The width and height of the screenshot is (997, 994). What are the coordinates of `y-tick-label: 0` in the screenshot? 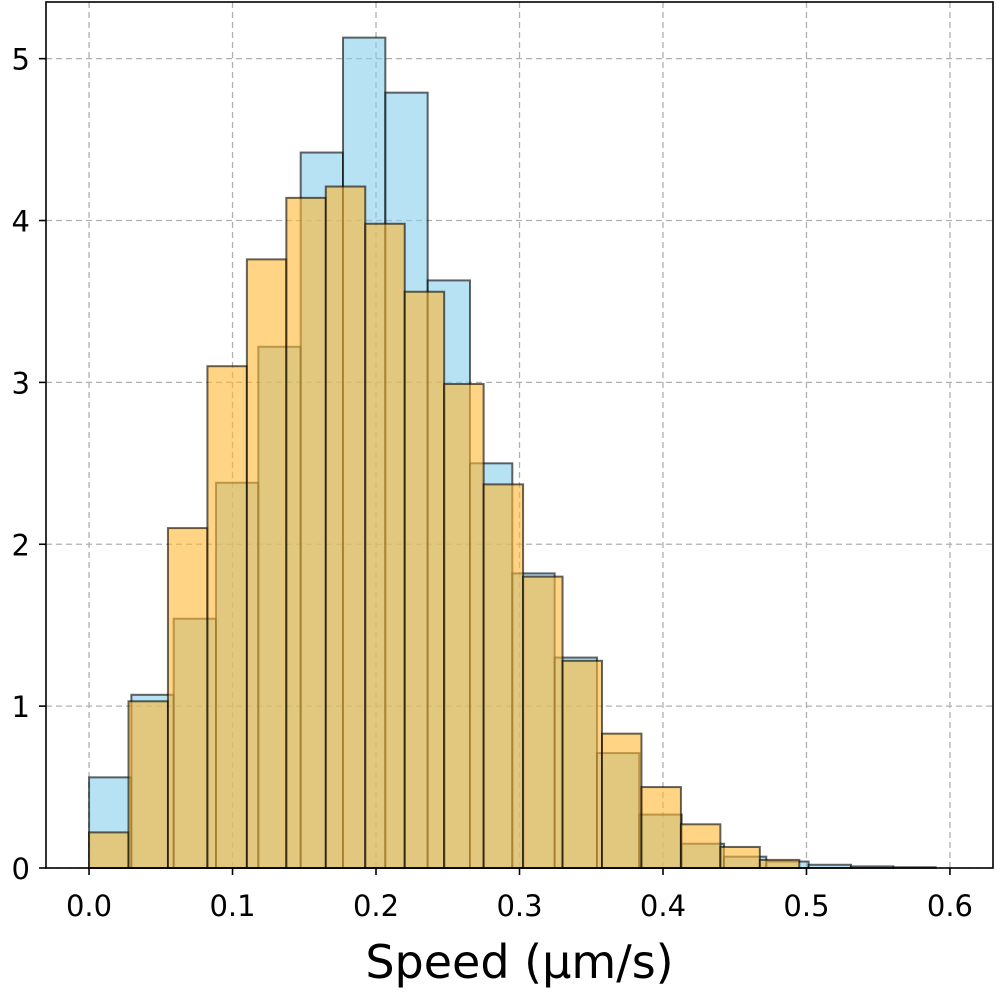 It's located at (21, 869).